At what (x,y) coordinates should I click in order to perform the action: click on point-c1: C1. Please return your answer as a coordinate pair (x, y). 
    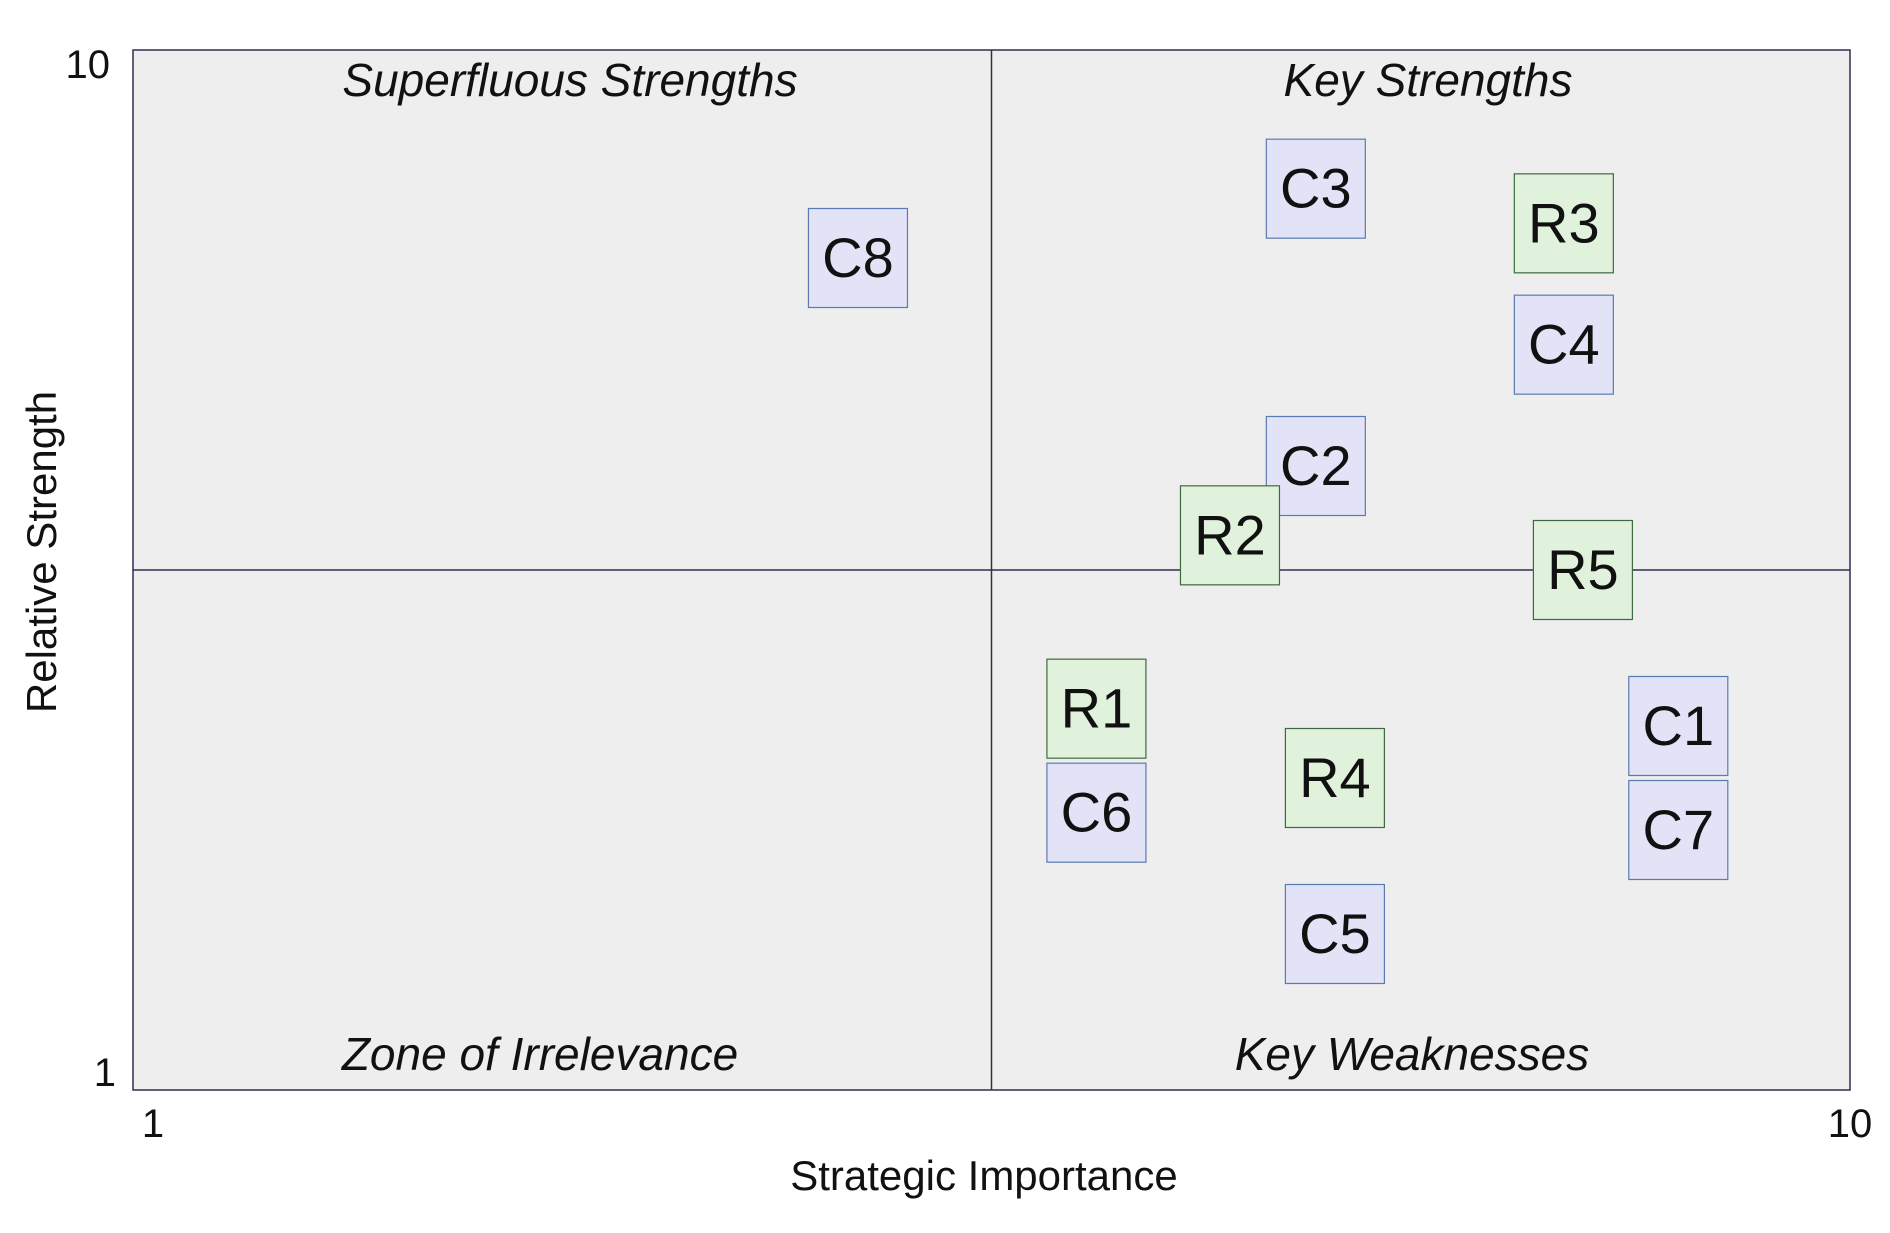
    Looking at the image, I should click on (1678, 726).